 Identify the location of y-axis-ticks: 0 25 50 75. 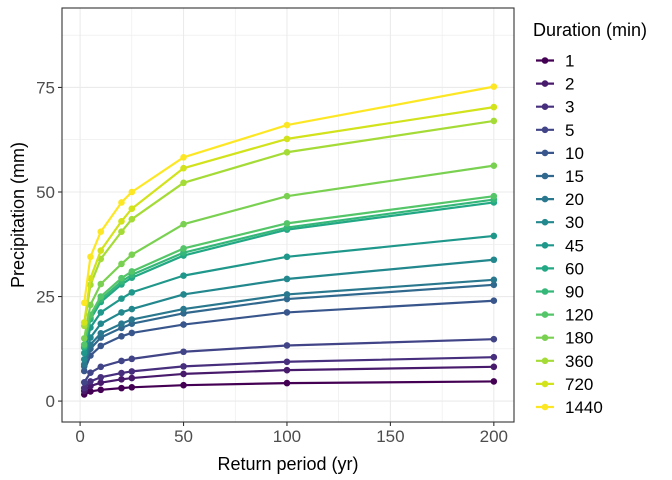
(49, 244).